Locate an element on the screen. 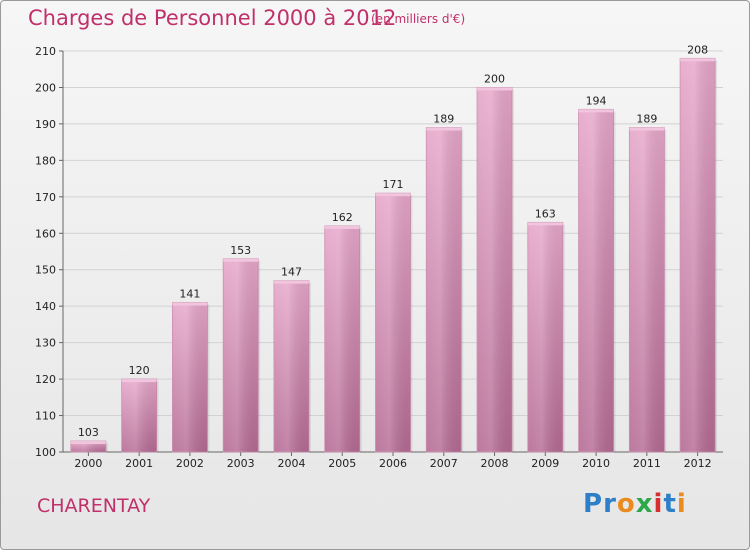 The height and width of the screenshot is (550, 750). data-label-2002: 141 is located at coordinates (189, 294).